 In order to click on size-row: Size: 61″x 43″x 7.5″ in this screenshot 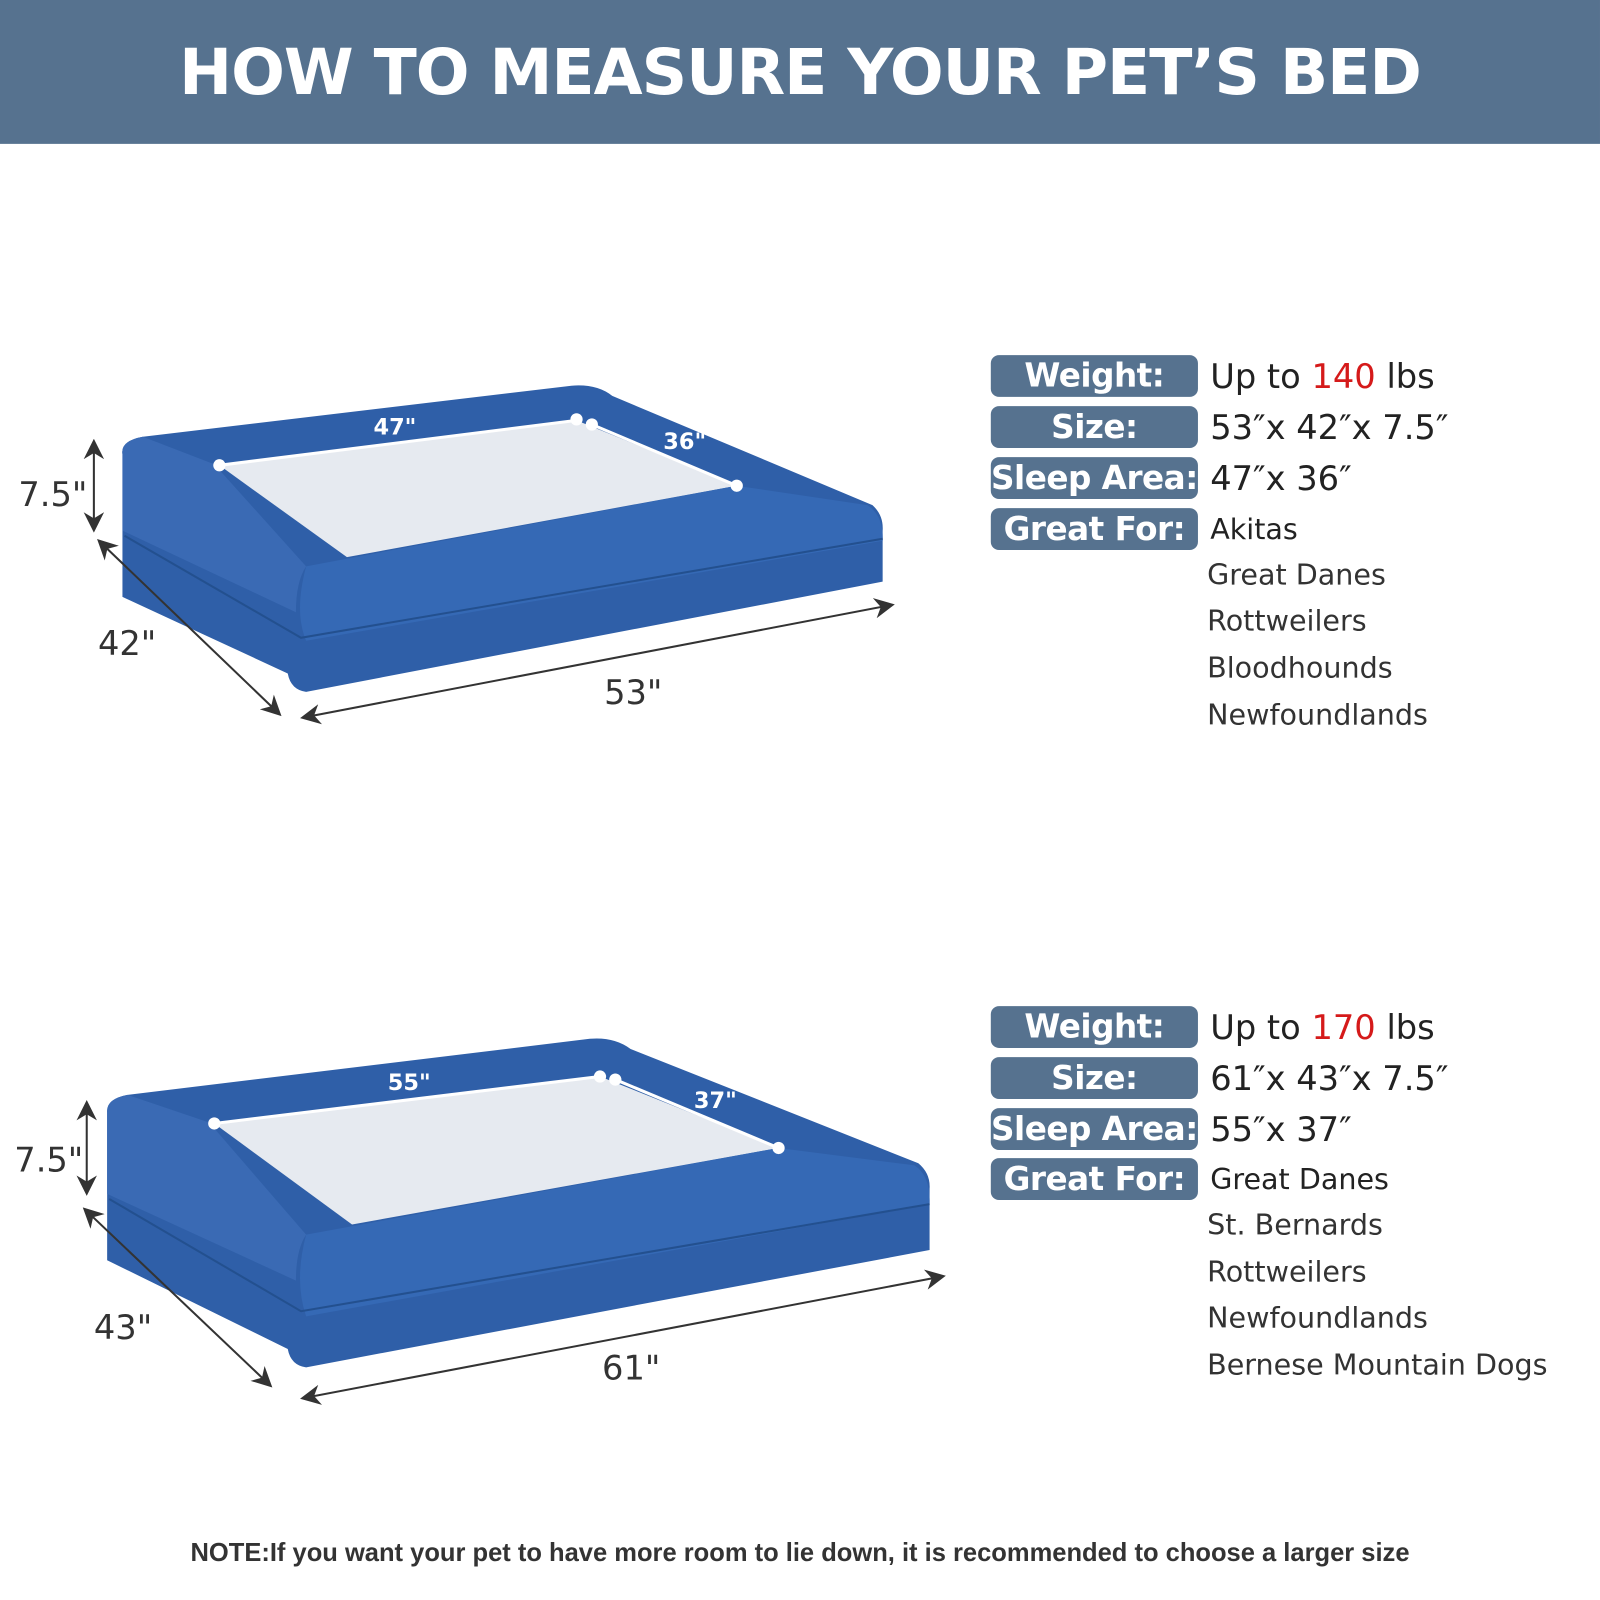, I will do `click(1219, 1077)`.